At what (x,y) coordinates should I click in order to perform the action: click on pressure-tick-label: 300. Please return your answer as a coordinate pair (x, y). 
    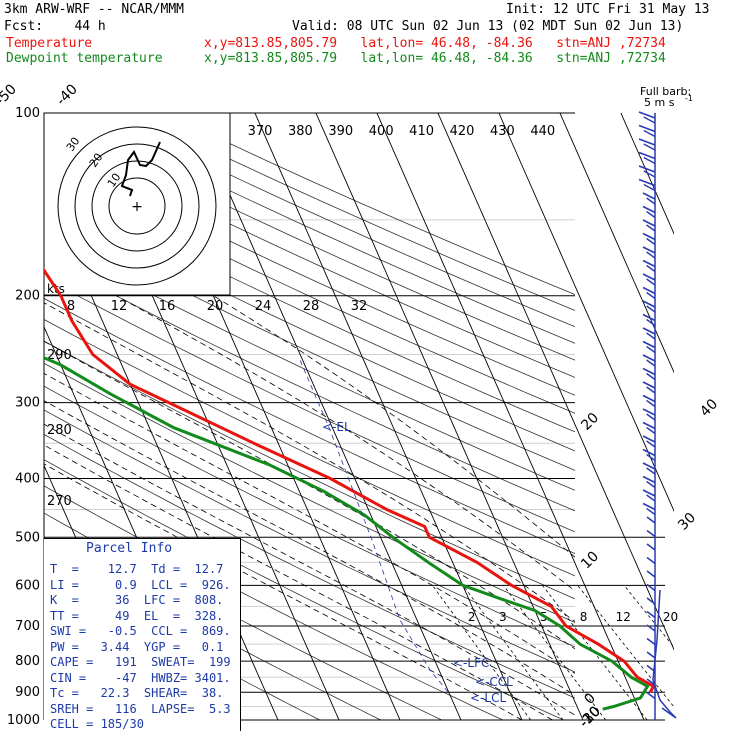
    Looking at the image, I should click on (27, 403).